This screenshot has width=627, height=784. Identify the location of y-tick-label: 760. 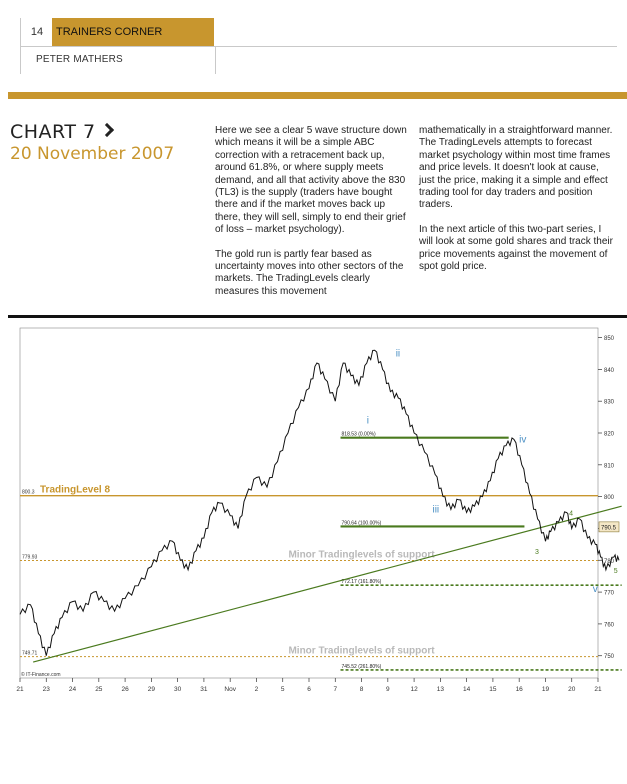
(609, 625).